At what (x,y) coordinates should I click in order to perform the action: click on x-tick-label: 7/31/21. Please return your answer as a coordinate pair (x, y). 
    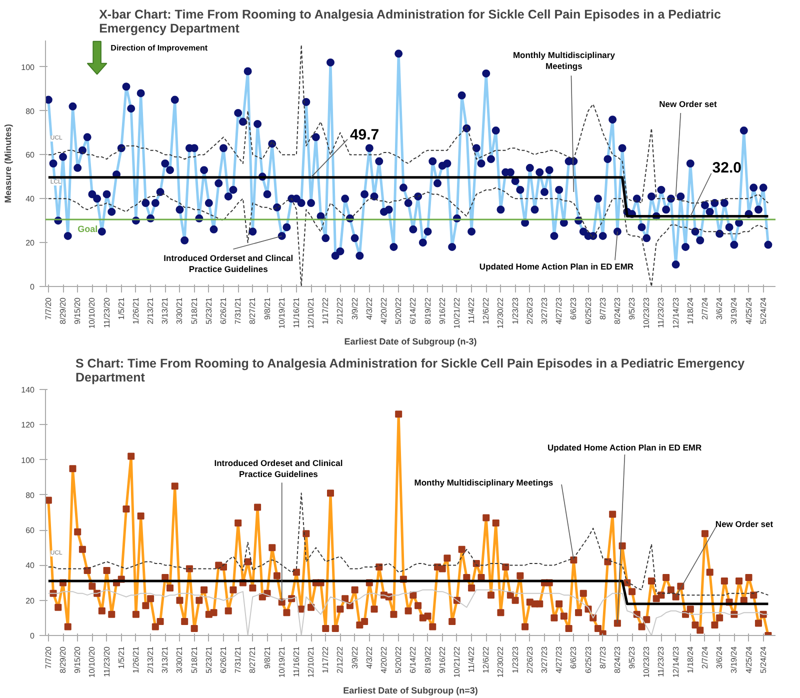
    Looking at the image, I should click on (238, 660).